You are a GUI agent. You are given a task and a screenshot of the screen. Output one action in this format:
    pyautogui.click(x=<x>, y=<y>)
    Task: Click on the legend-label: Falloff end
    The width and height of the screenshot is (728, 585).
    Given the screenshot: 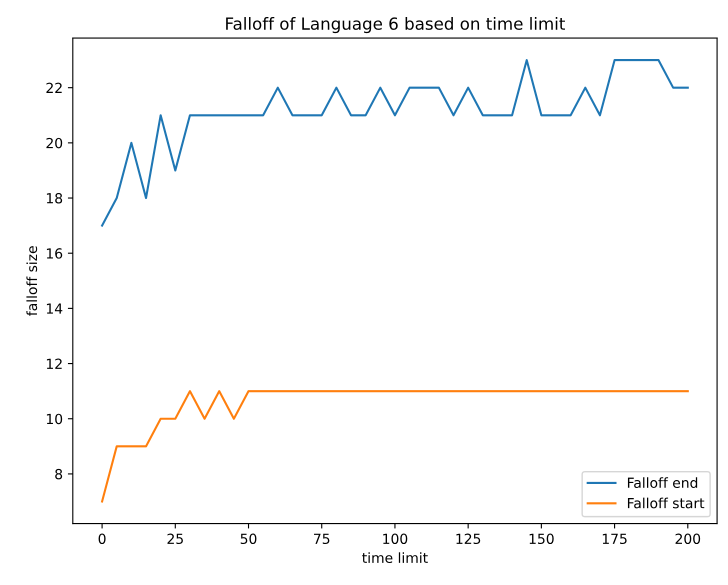 What is the action you would take?
    pyautogui.click(x=663, y=482)
    